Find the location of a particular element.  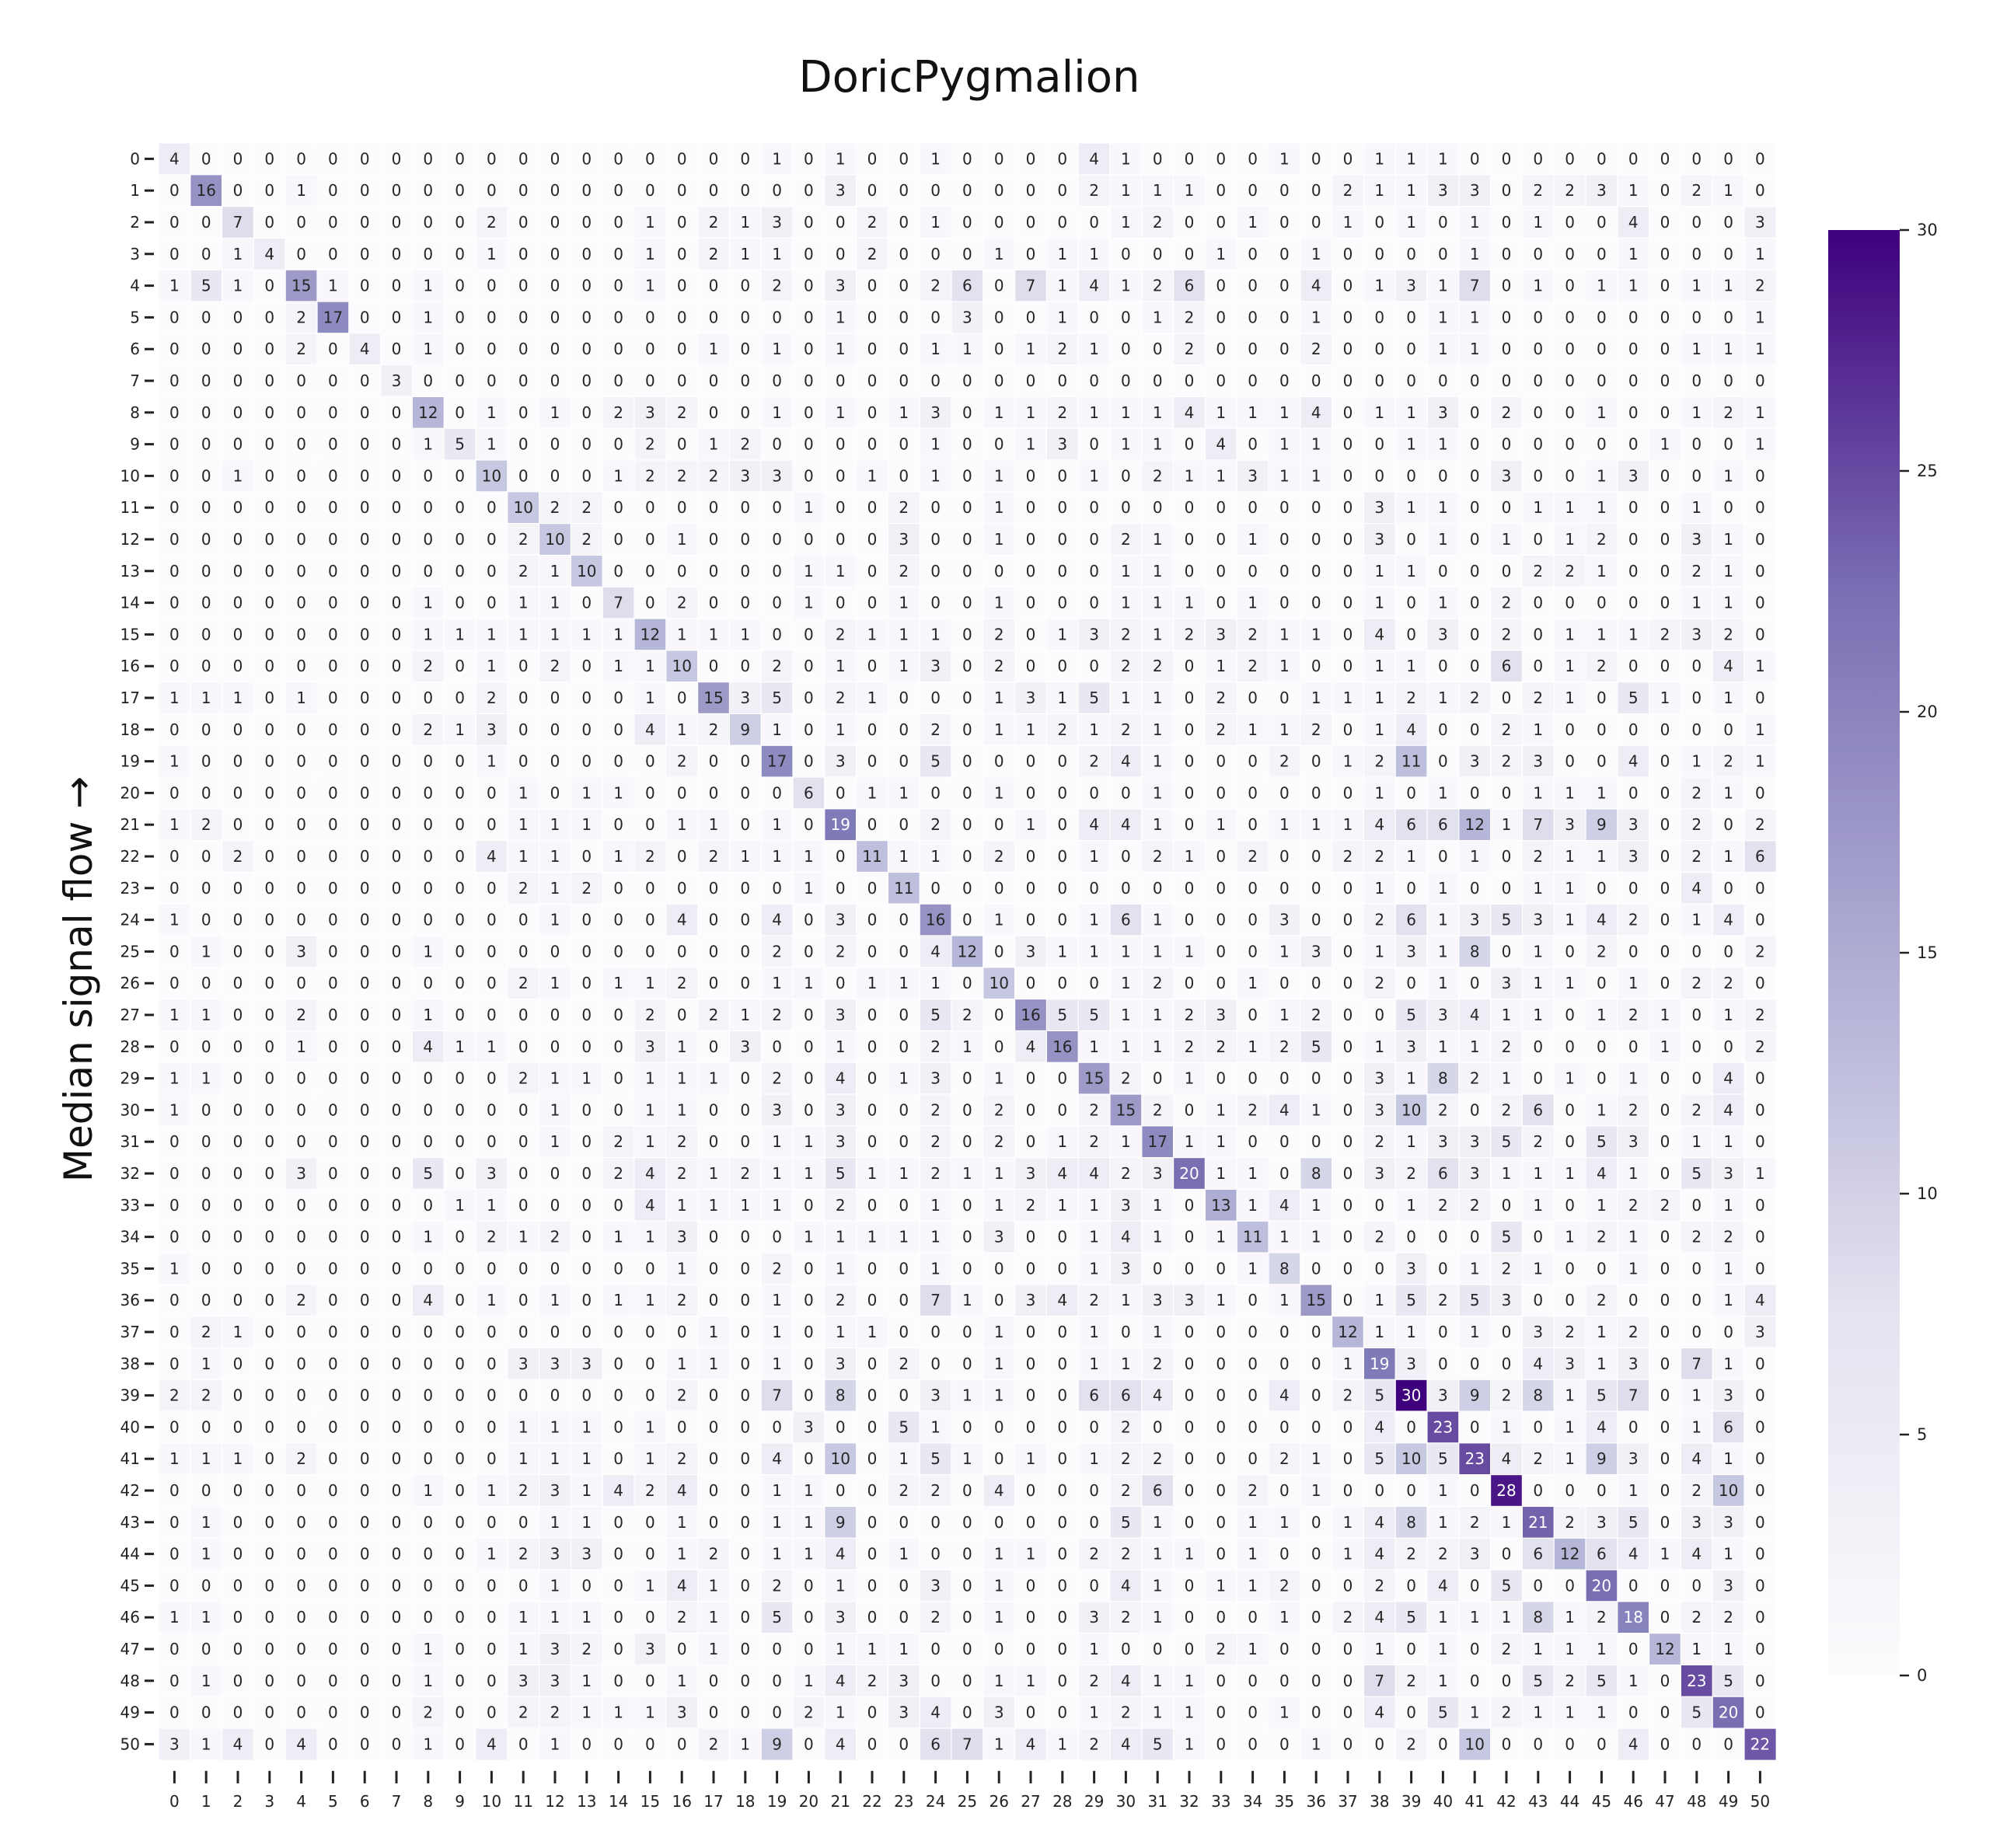

cell-value-label: 6 is located at coordinates (967, 286).